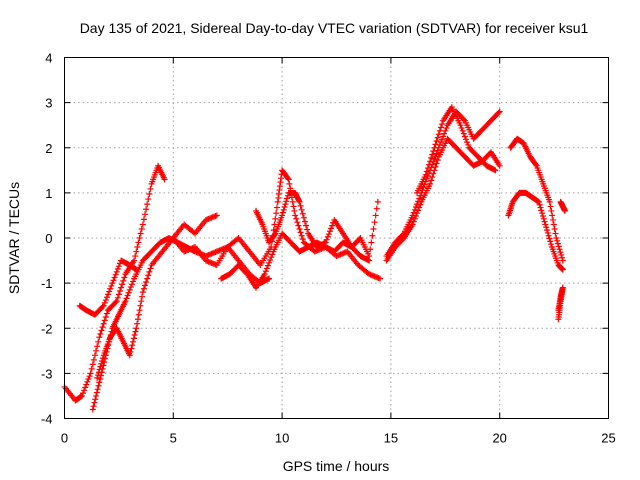 This screenshot has height=480, width=640. Describe the element at coordinates (47, 373) in the screenshot. I see `y-tick-label: -3` at that location.